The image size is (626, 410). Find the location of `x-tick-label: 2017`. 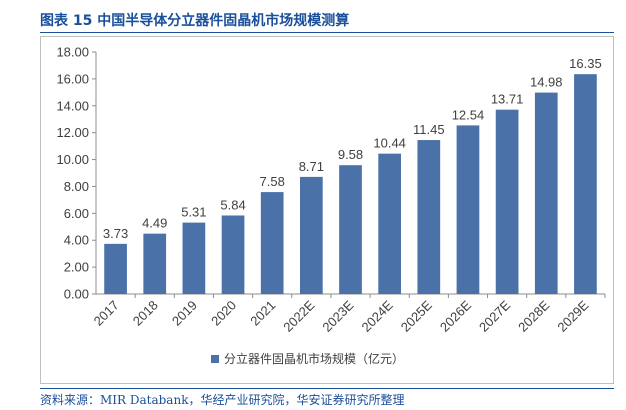

x-tick-label: 2017 is located at coordinates (106, 313).